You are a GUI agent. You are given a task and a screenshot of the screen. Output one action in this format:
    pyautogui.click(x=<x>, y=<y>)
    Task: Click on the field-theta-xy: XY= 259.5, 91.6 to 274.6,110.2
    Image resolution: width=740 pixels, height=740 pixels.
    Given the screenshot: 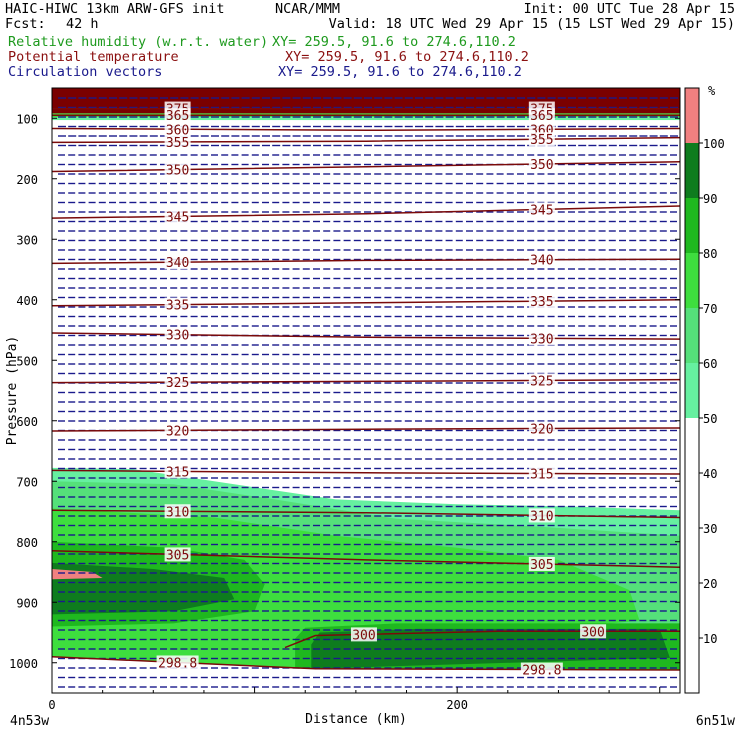 What is the action you would take?
    pyautogui.click(x=407, y=57)
    